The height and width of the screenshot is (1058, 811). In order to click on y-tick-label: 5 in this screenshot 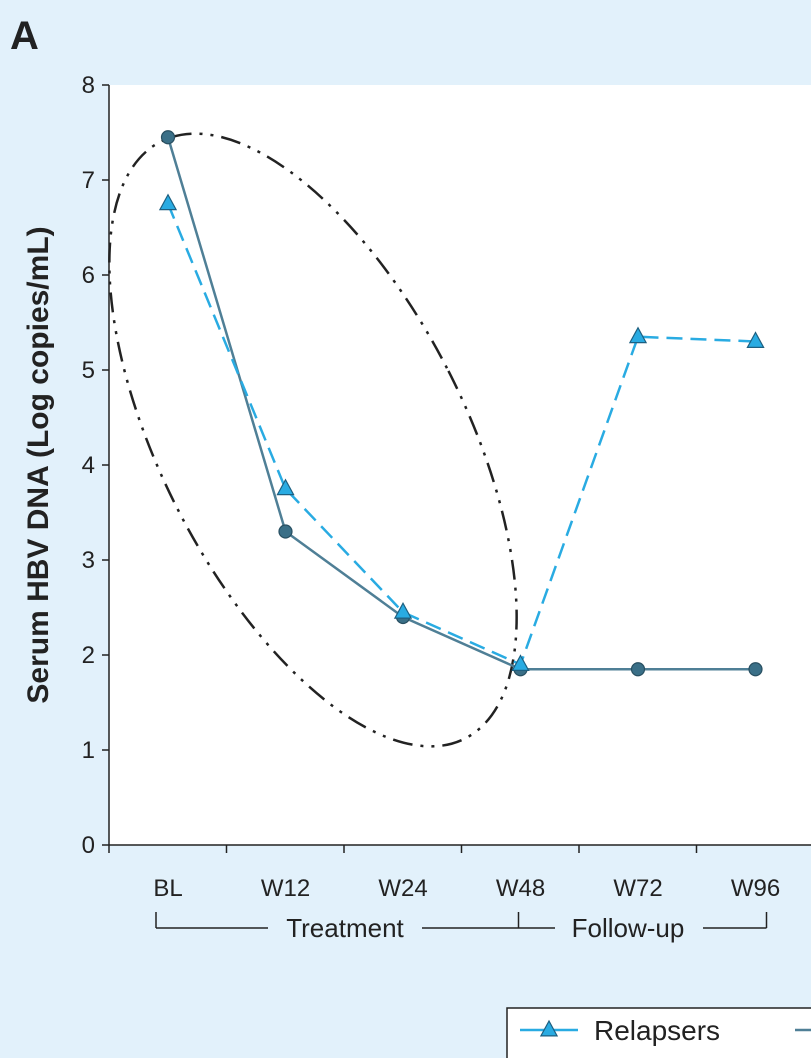, I will do `click(88, 370)`.